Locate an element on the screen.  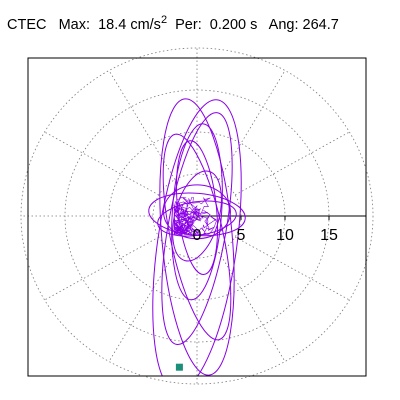
radial-tick-label: 15 is located at coordinates (329, 235).